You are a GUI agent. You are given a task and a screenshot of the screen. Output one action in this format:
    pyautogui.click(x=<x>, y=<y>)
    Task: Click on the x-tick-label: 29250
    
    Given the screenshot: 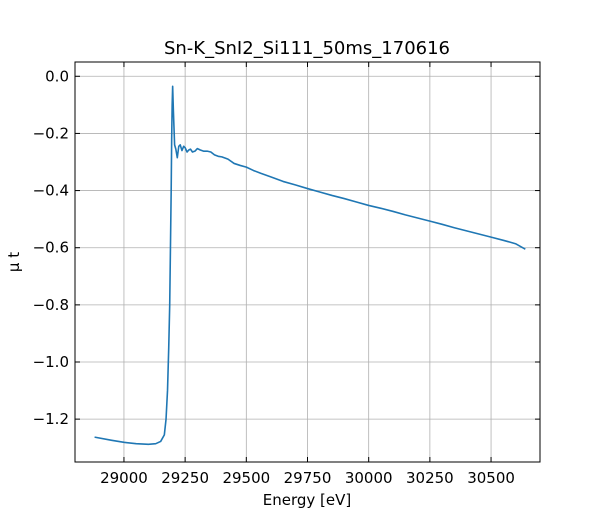 What is the action you would take?
    pyautogui.click(x=185, y=478)
    